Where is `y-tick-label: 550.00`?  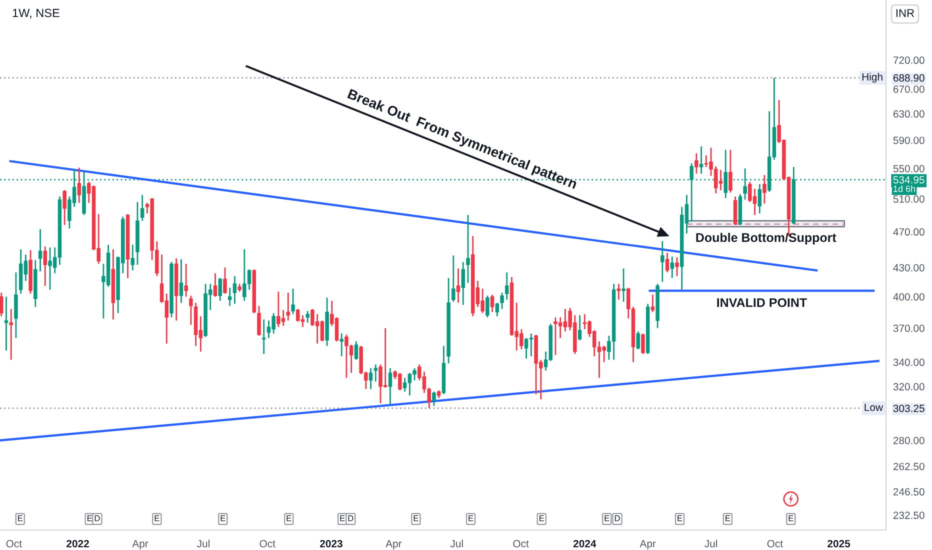
y-tick-label: 550.00 is located at coordinates (908, 168).